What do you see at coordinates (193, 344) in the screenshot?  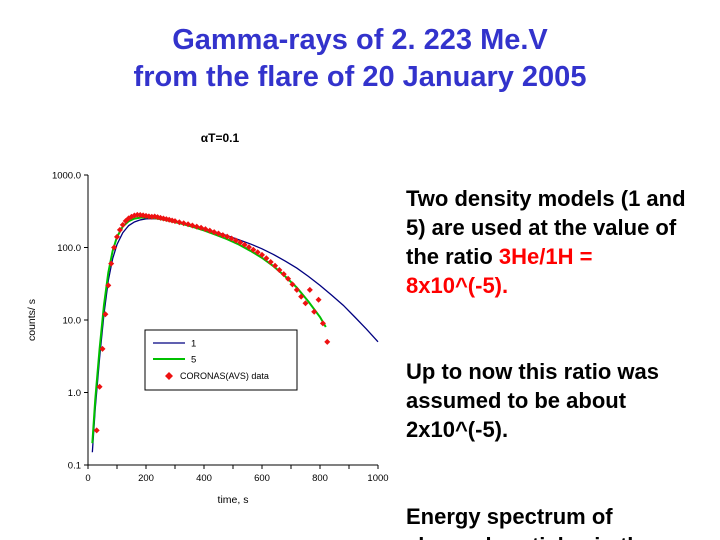 I see `legend-label: 1` at bounding box center [193, 344].